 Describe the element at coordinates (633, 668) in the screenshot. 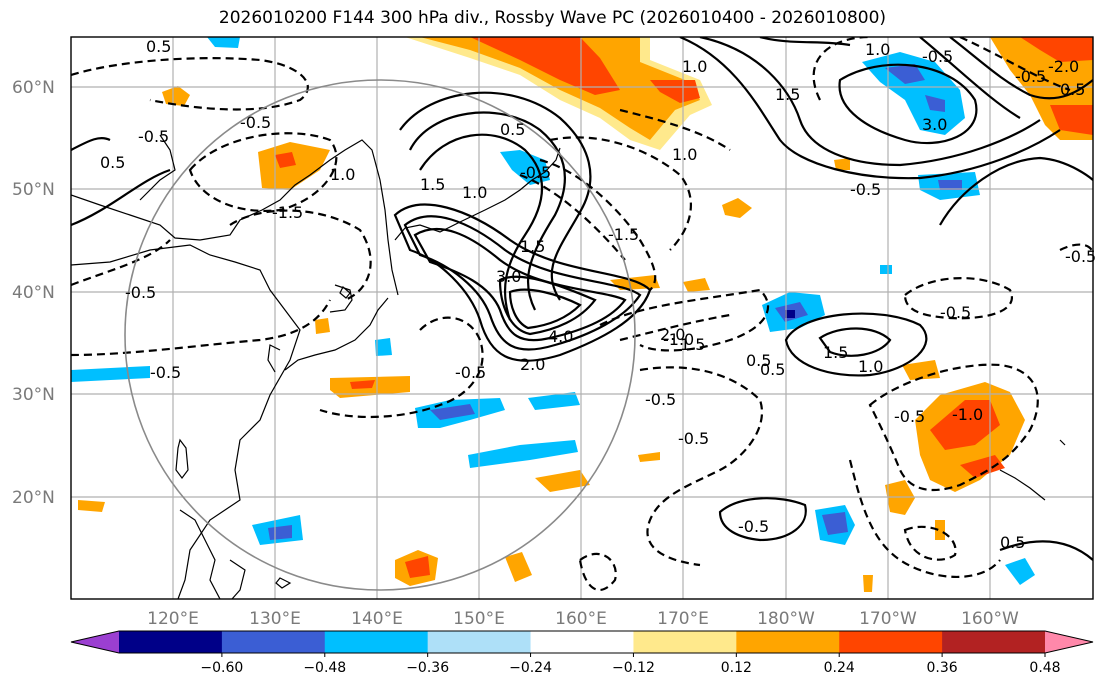

I see `colorbar-label: −0.12` at that location.